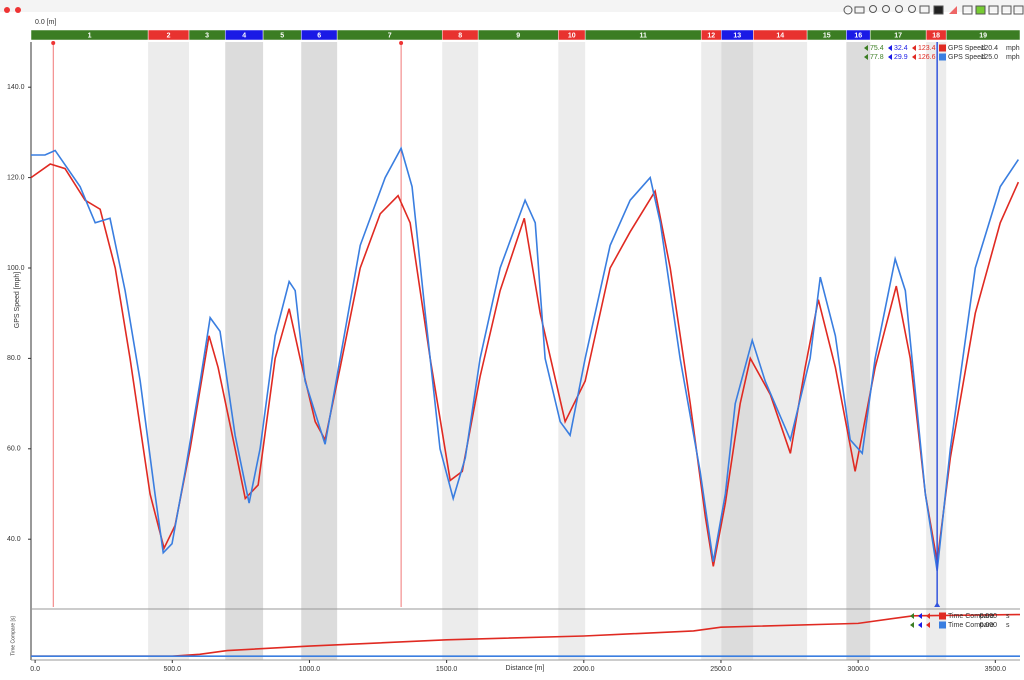  I want to click on x-tick-label: 1500.0, so click(447, 669).